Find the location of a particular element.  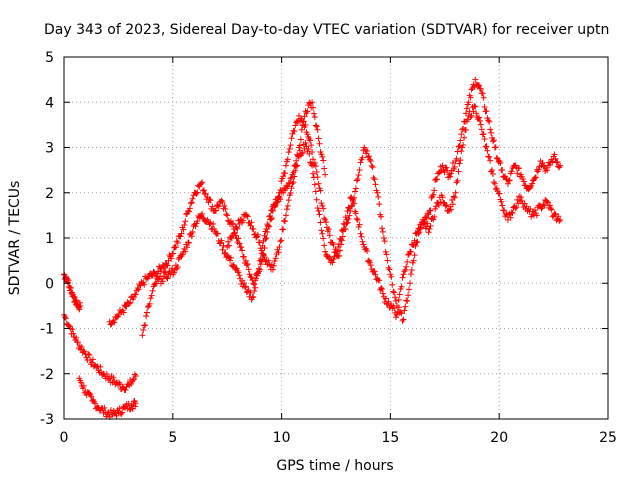

y-tick-label: 3 is located at coordinates (49, 149).